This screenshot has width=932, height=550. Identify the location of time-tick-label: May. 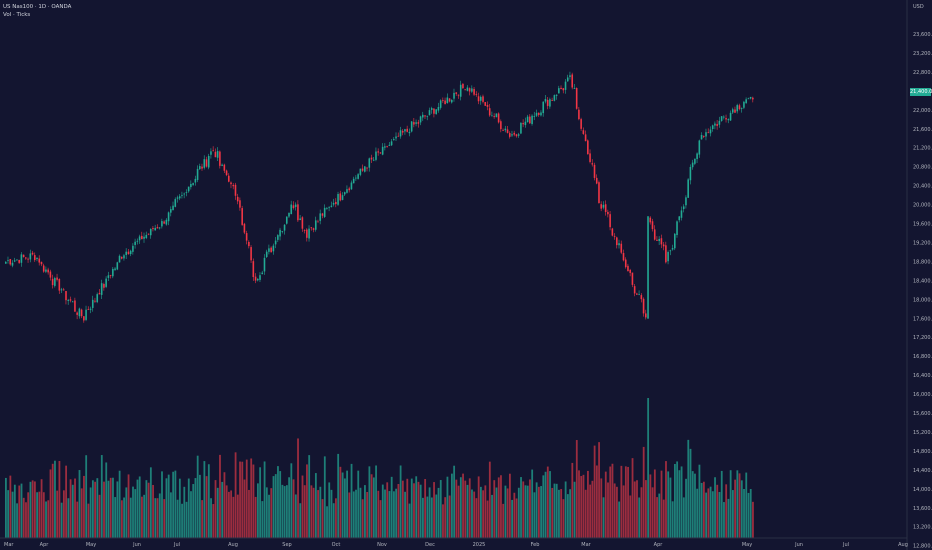
(747, 545).